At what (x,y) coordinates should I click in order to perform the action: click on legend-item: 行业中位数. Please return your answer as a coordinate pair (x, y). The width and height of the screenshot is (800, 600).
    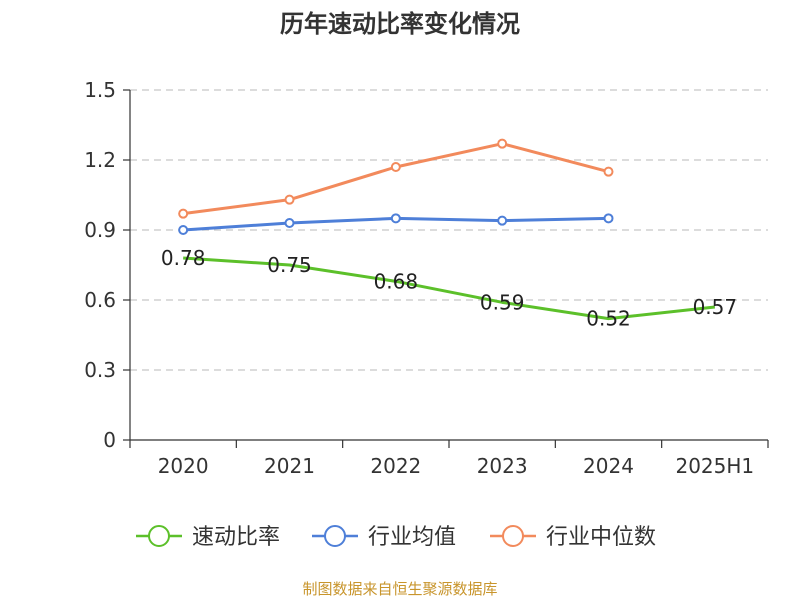
    Looking at the image, I should click on (573, 537).